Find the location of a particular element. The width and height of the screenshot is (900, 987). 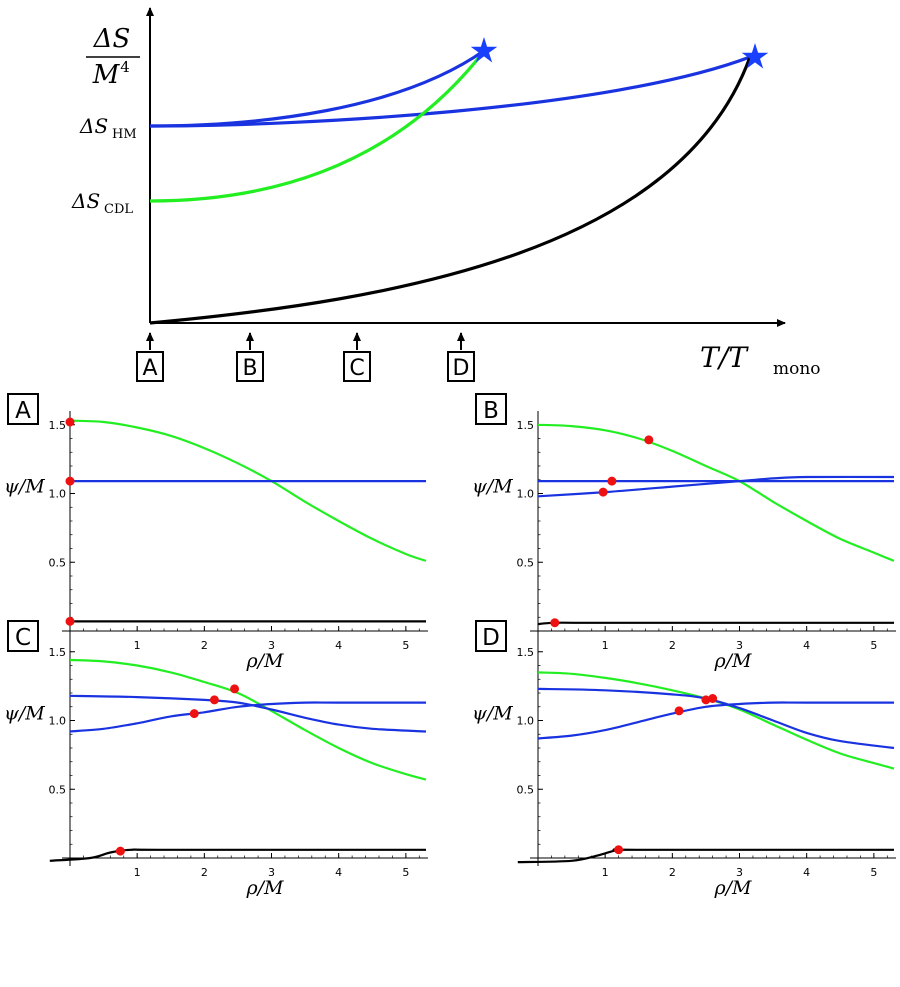

svg-text: B is located at coordinates (249, 368).